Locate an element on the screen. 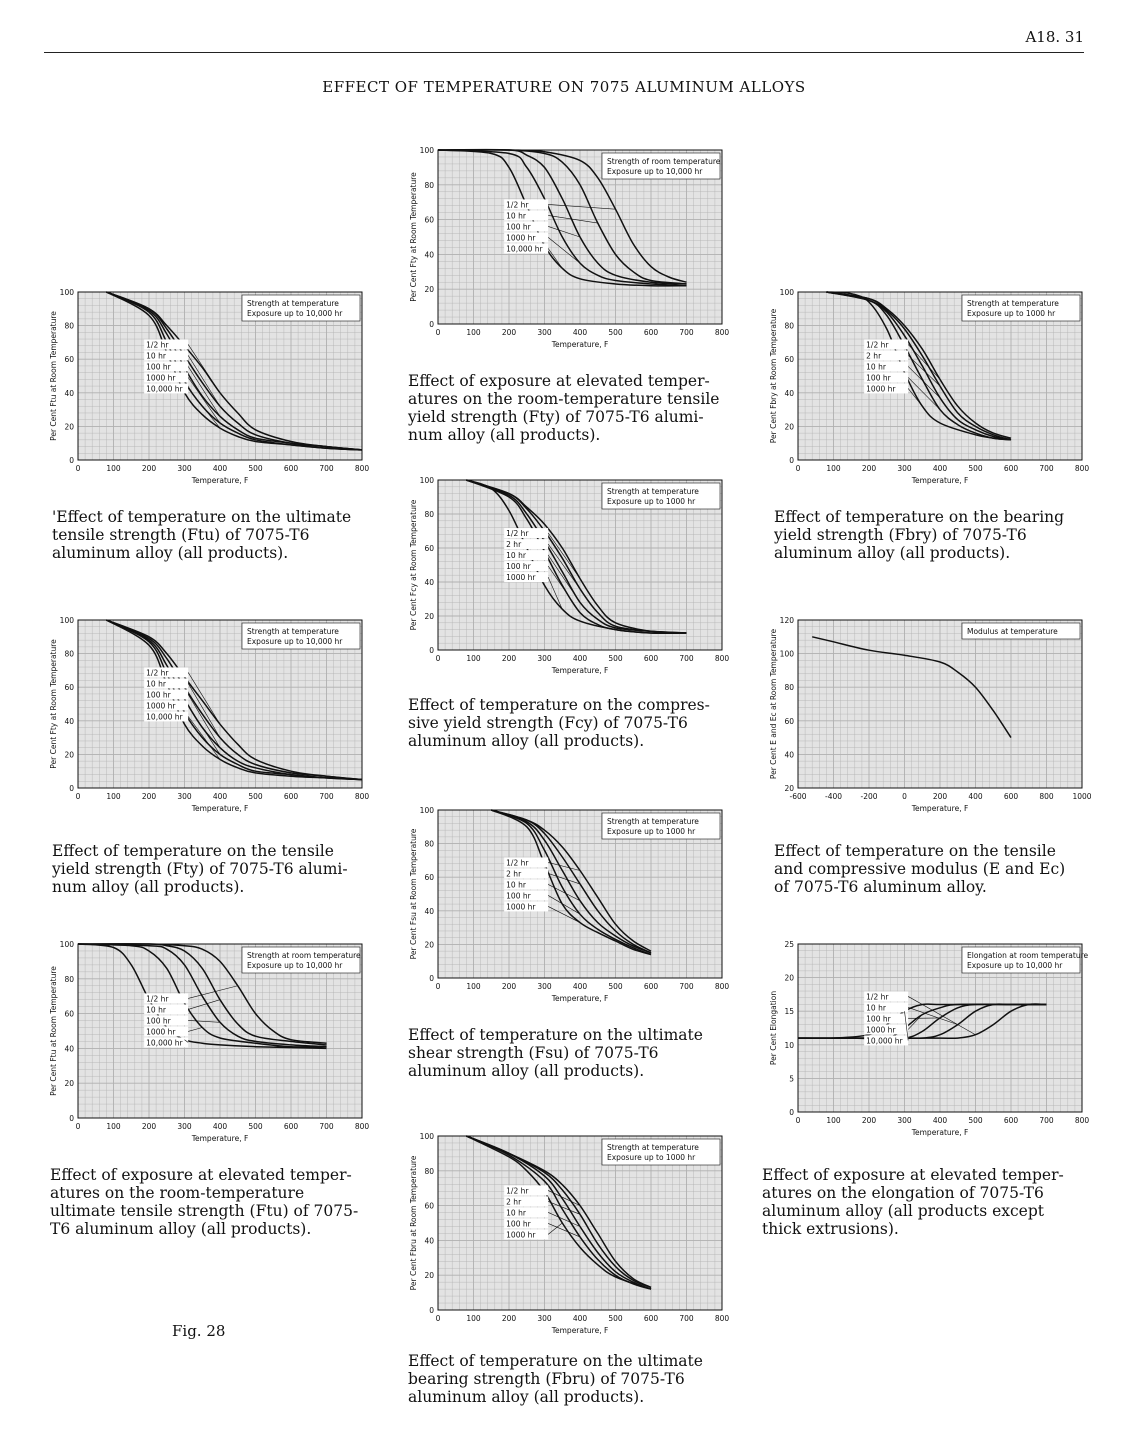  x-axis-label: Temperature, F is located at coordinates (940, 480).